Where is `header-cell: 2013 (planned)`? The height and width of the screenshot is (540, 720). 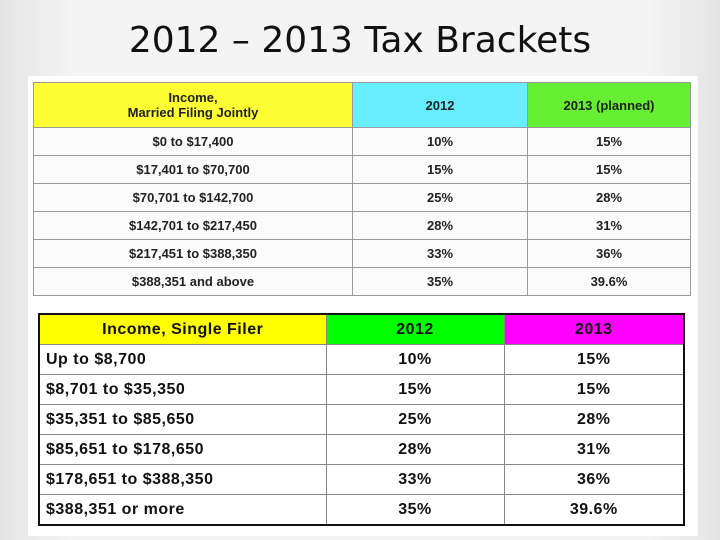
header-cell: 2013 (planned) is located at coordinates (609, 105).